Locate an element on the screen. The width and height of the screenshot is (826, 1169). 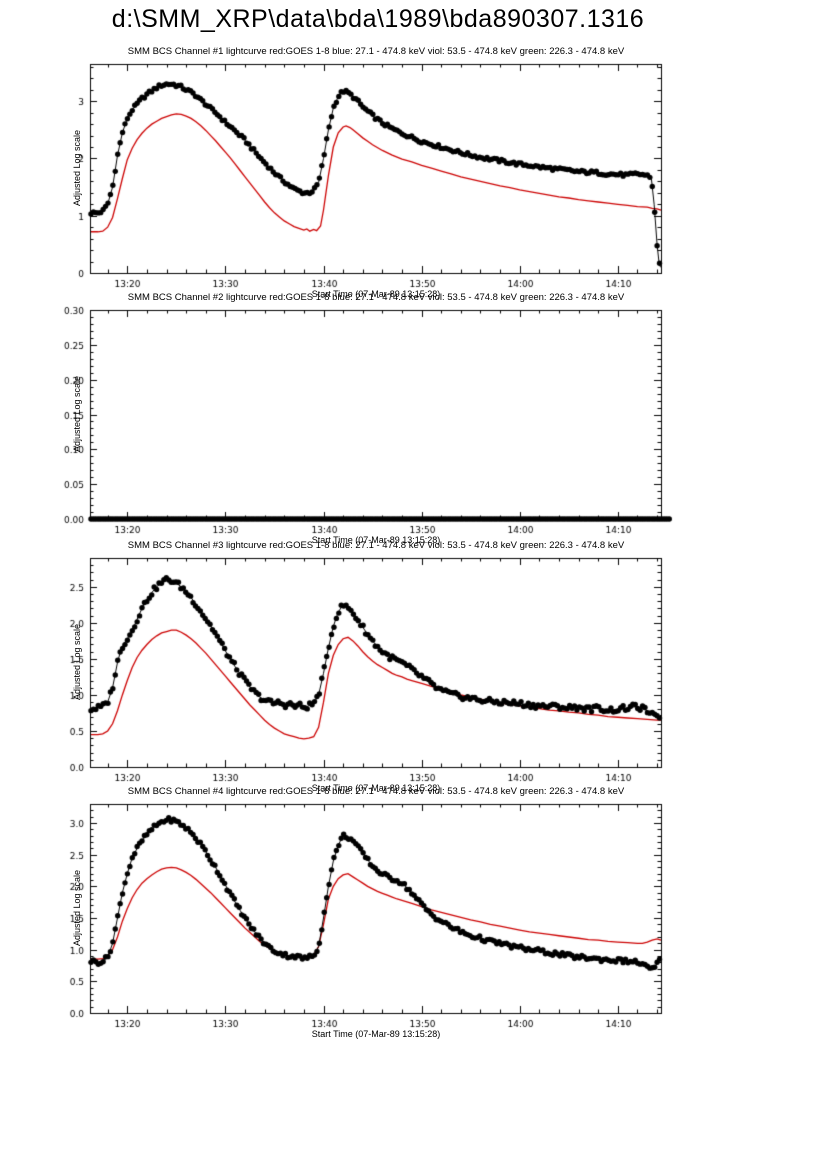
channel-4-xlabel: Start Time (07-Mar-89 13:15:28) is located at coordinates (376, 1034).